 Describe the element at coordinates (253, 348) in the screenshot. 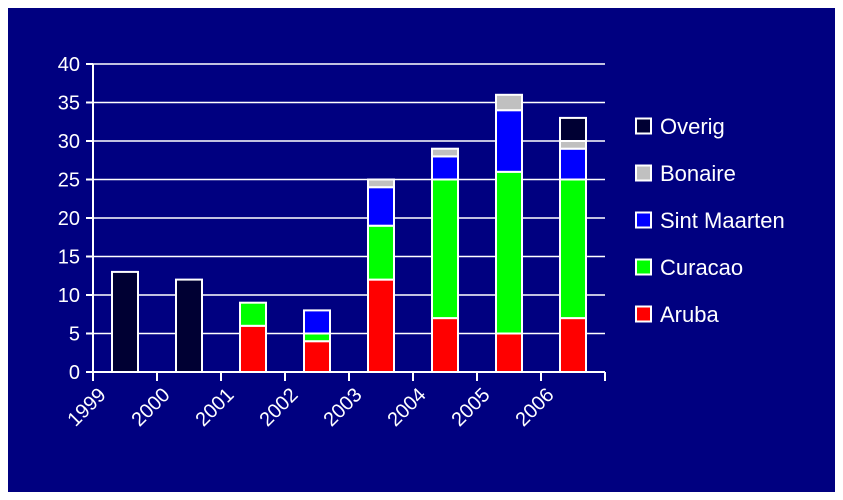

I see `bar-segment-aruba-2001` at that location.